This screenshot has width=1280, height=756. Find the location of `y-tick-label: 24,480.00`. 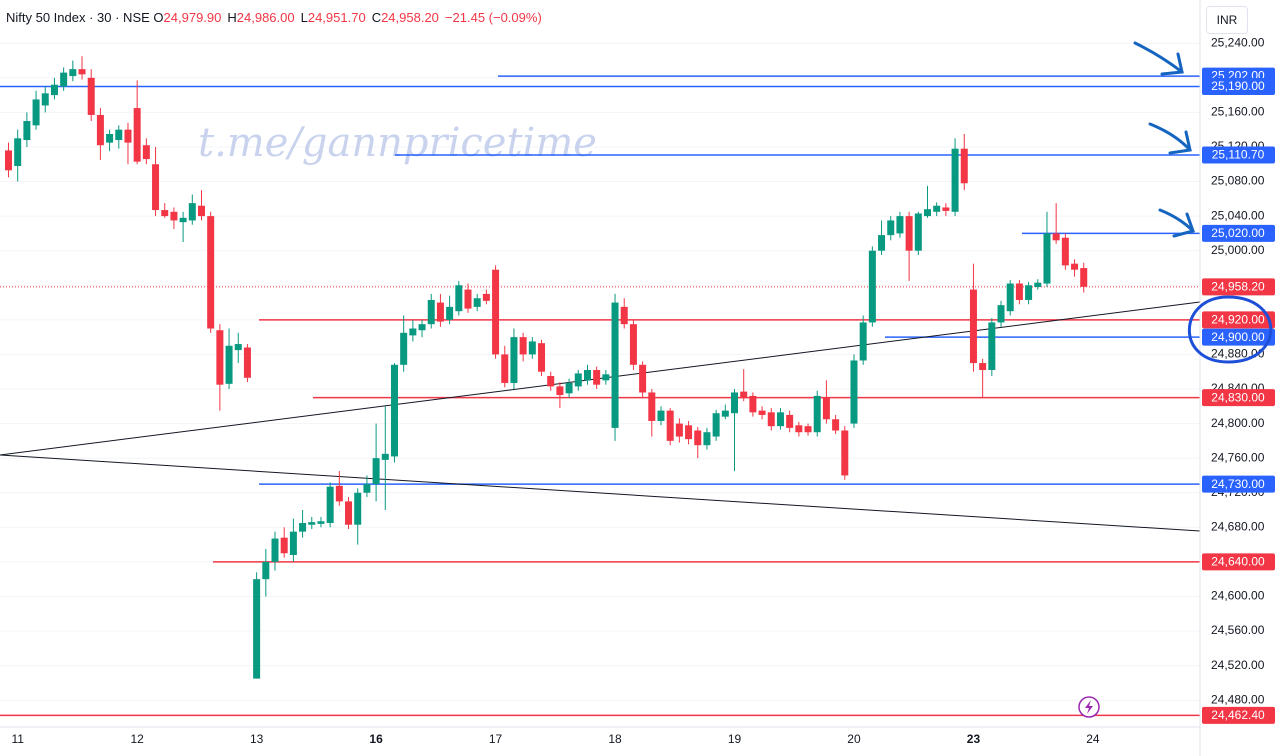

y-tick-label: 24,480.00 is located at coordinates (1238, 699).